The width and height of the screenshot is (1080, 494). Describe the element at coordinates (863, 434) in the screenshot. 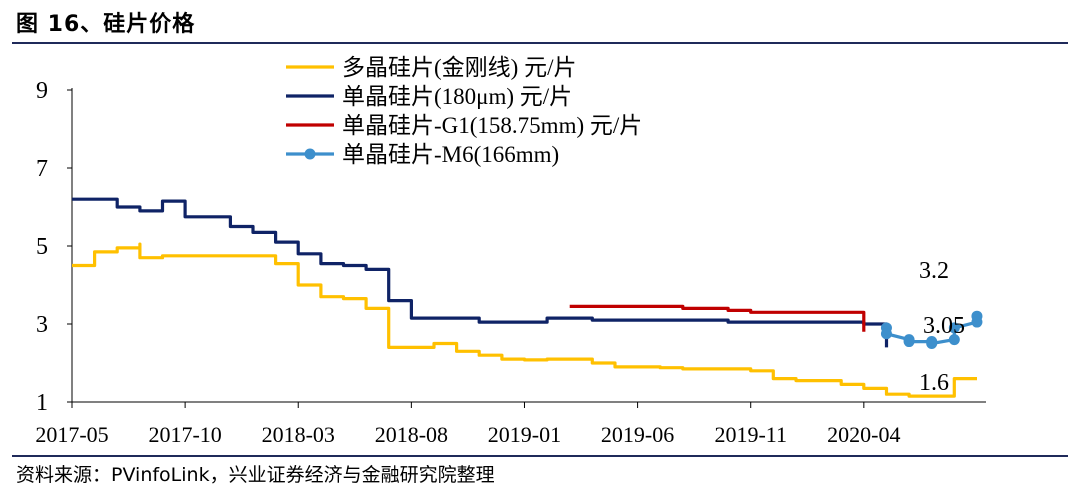

I see `x-tick-label: 2020-04` at that location.